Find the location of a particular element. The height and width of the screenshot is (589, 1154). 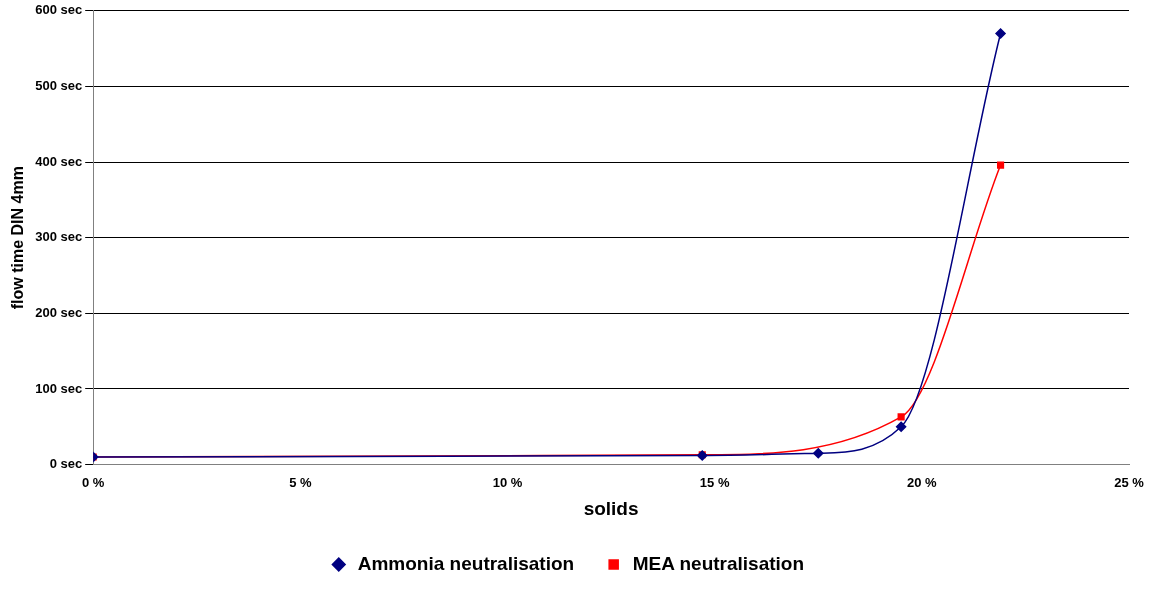

x-tick-label: 5 % is located at coordinates (300, 482).